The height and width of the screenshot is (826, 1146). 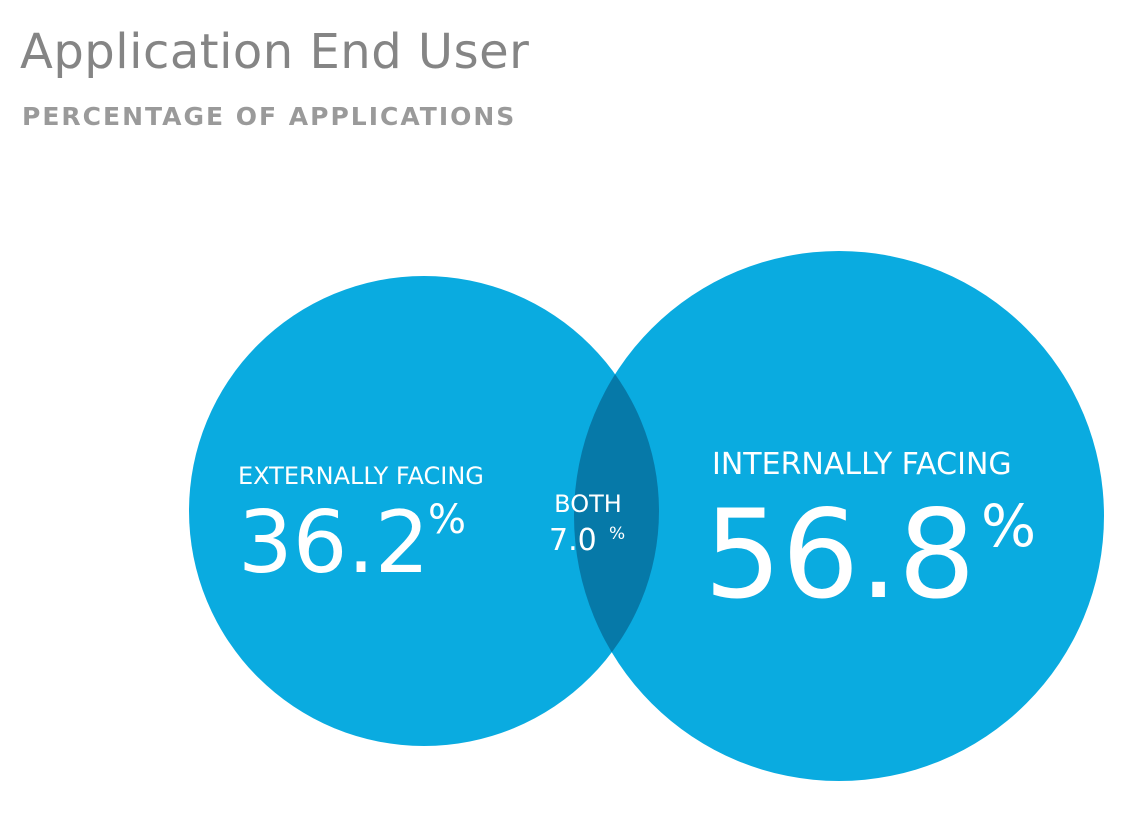 I want to click on page-title: Application End User, so click(x=275, y=52).